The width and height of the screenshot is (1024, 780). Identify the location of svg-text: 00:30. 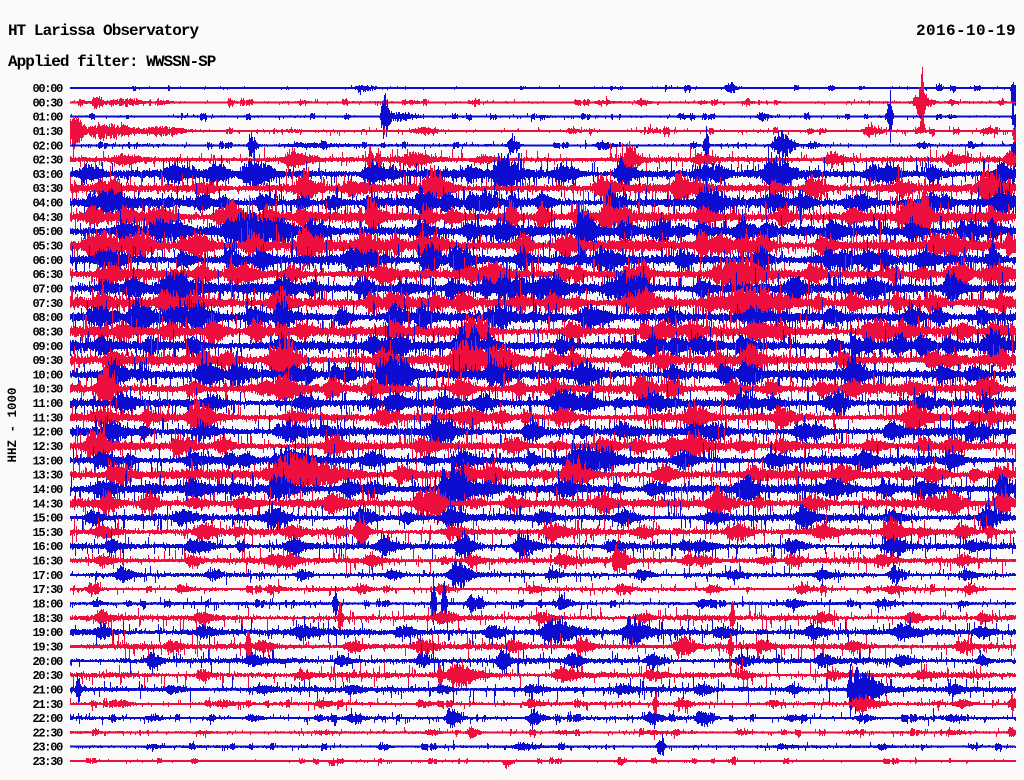
(47, 103).